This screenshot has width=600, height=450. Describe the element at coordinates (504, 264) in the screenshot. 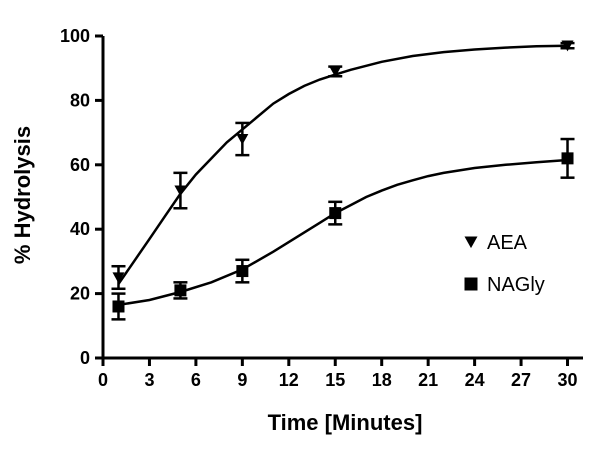

I see `legend: AEA NAGly` at that location.